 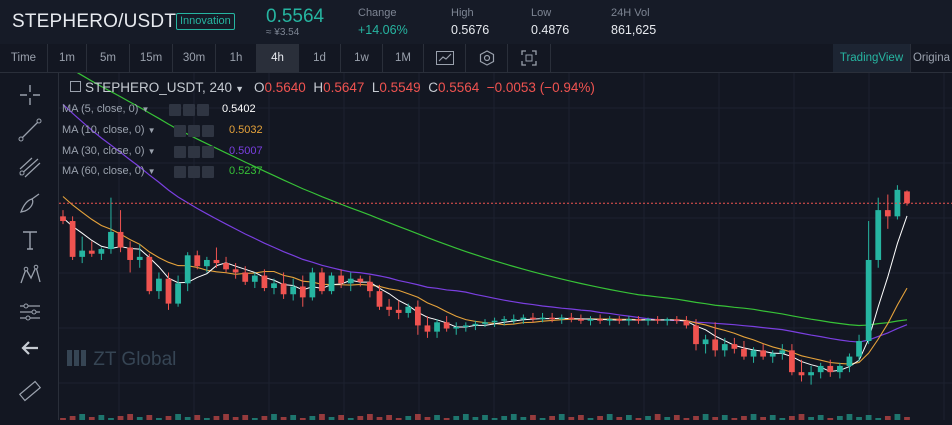 What do you see at coordinates (30, 240) in the screenshot?
I see `text-tool` at bounding box center [30, 240].